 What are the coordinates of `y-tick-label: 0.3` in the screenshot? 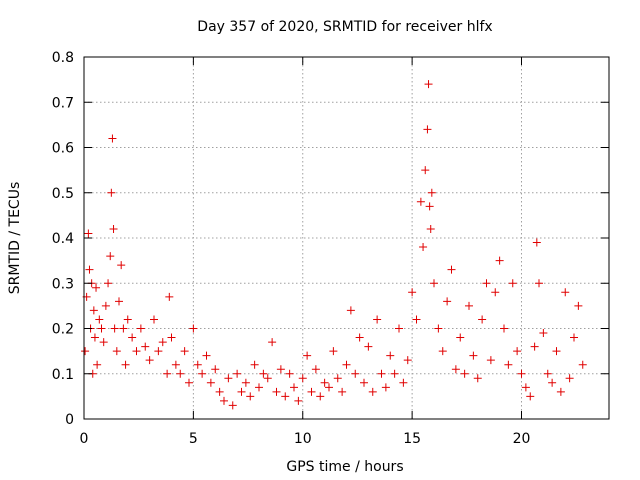 It's located at (63, 284).